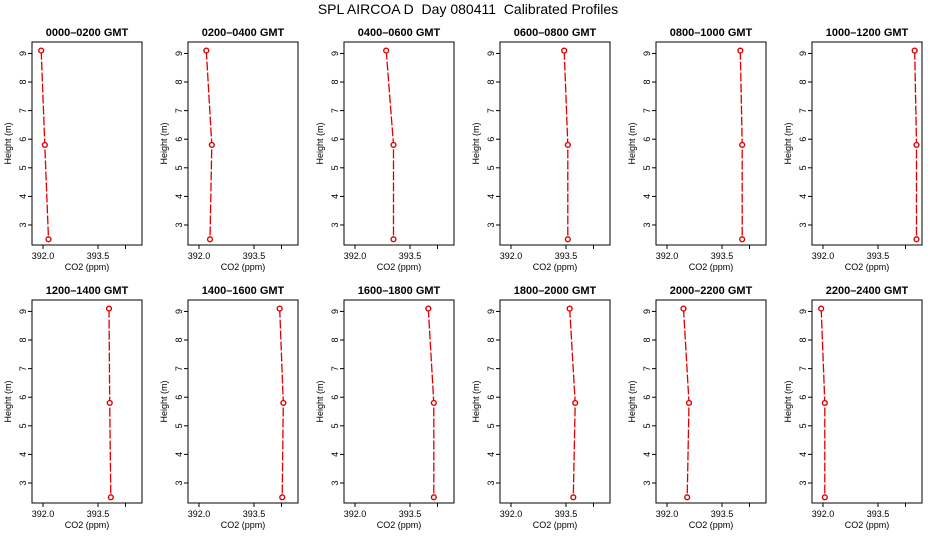 The width and height of the screenshot is (936, 540). I want to click on panel-title: 1400–1600 GMT, so click(243, 291).